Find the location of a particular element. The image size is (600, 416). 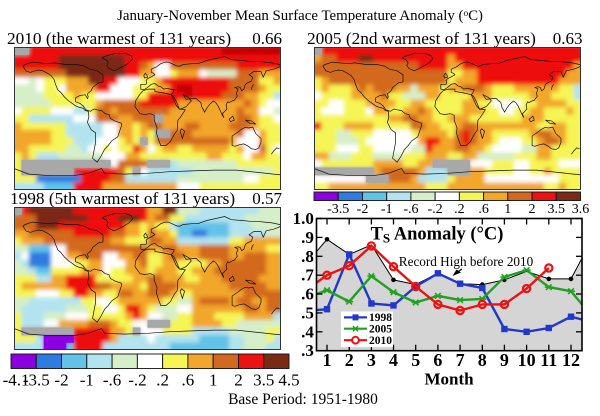

svg-text: .7 is located at coordinates (307, 275).